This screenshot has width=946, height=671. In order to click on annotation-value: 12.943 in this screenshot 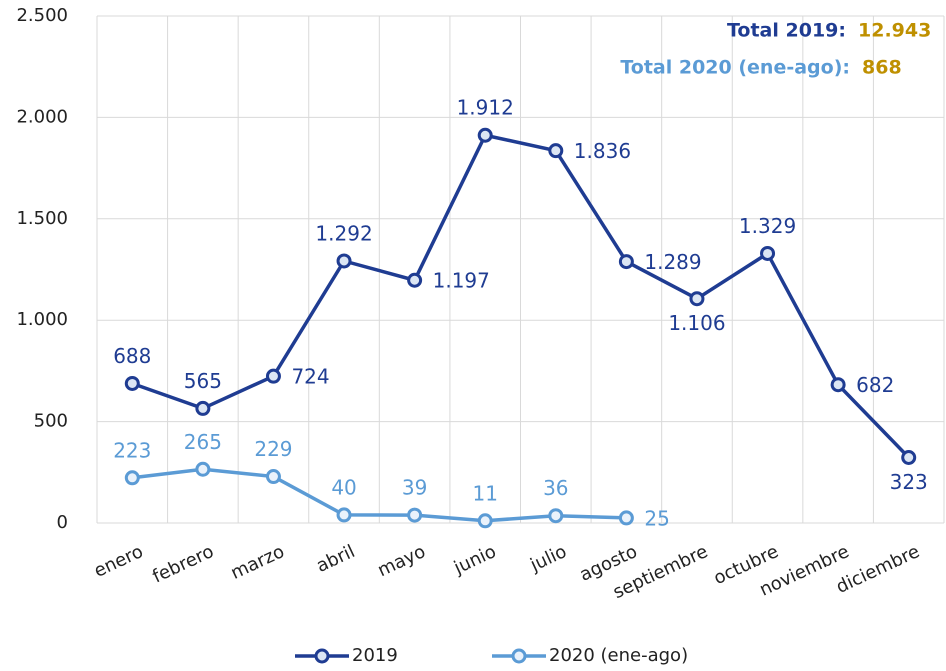, I will do `click(894, 31)`.